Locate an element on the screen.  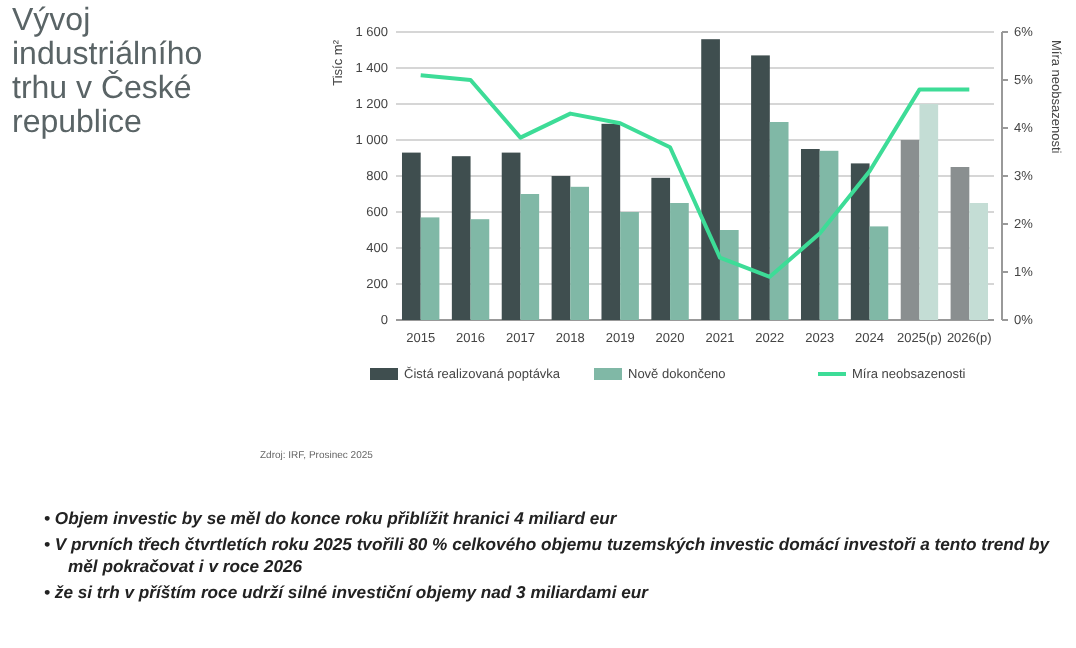
text: • V prvních třech čtvrtletích roku 2025 tvořili 80 % celkového objemu tuzemských investic domácí investoři a tento trend by měl pokračovat i v roce 2026 is located at coordinates (548, 556).